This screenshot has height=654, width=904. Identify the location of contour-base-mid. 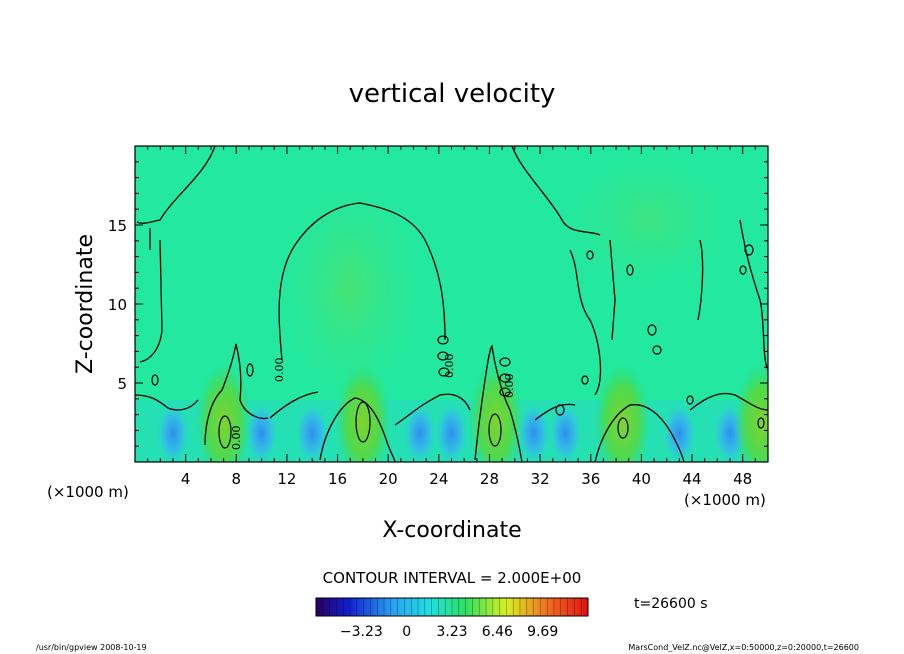
(370, 408).